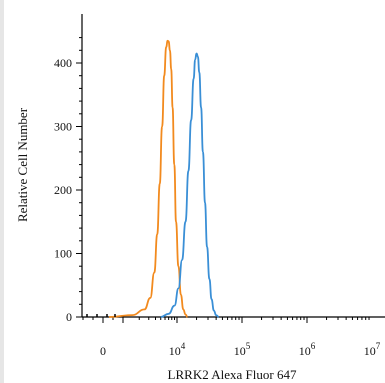 The image size is (385, 383). What do you see at coordinates (307, 349) in the screenshot?
I see `x-tick-label: 10⁶` at bounding box center [307, 349].